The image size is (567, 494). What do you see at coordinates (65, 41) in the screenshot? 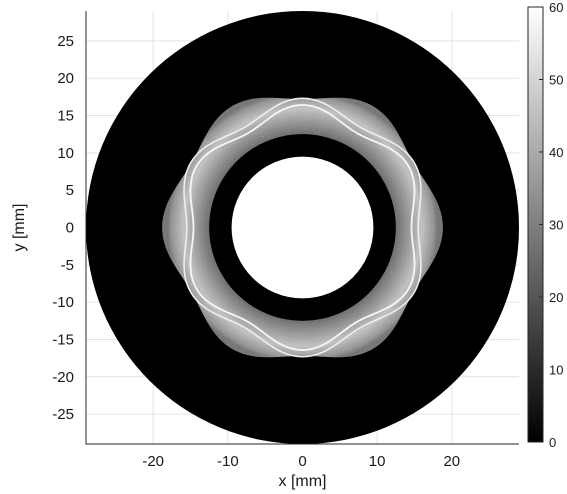
I see `y-tick-label: 25` at bounding box center [65, 41].